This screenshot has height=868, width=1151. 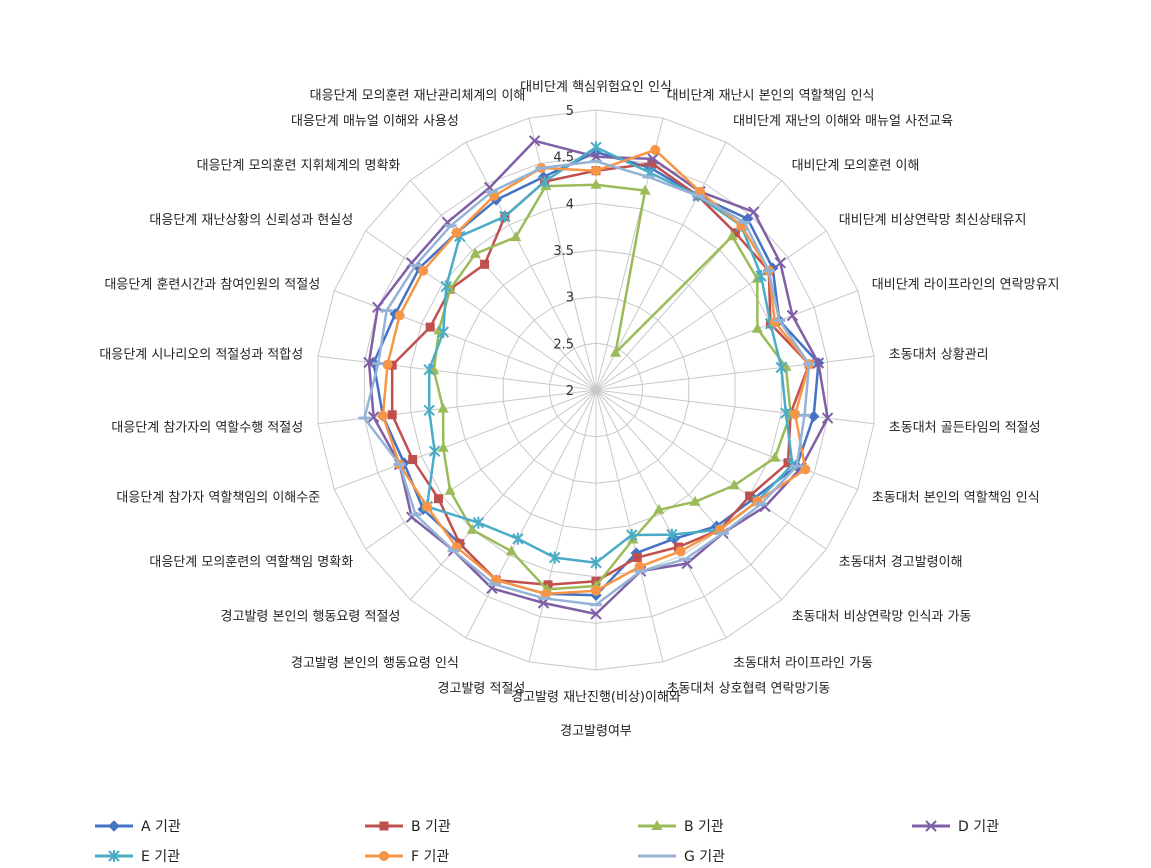 I want to click on tick-label: 4, so click(x=570, y=204).